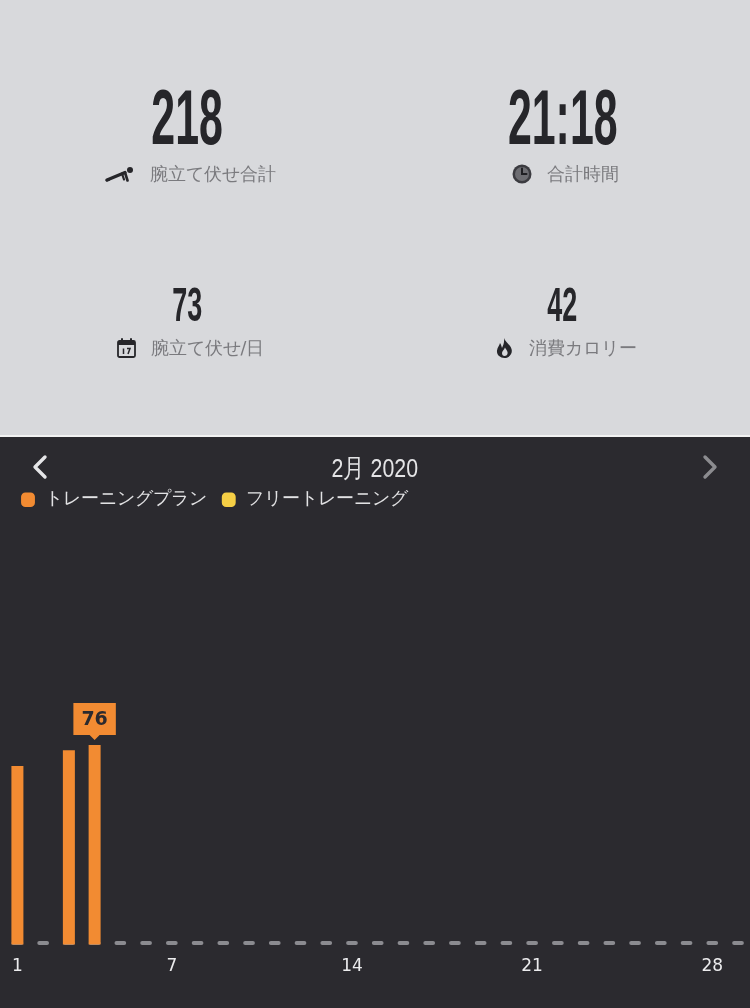 The height and width of the screenshot is (1008, 750). What do you see at coordinates (125, 498) in the screenshot?
I see `legend-label: トレーニングプラン` at bounding box center [125, 498].